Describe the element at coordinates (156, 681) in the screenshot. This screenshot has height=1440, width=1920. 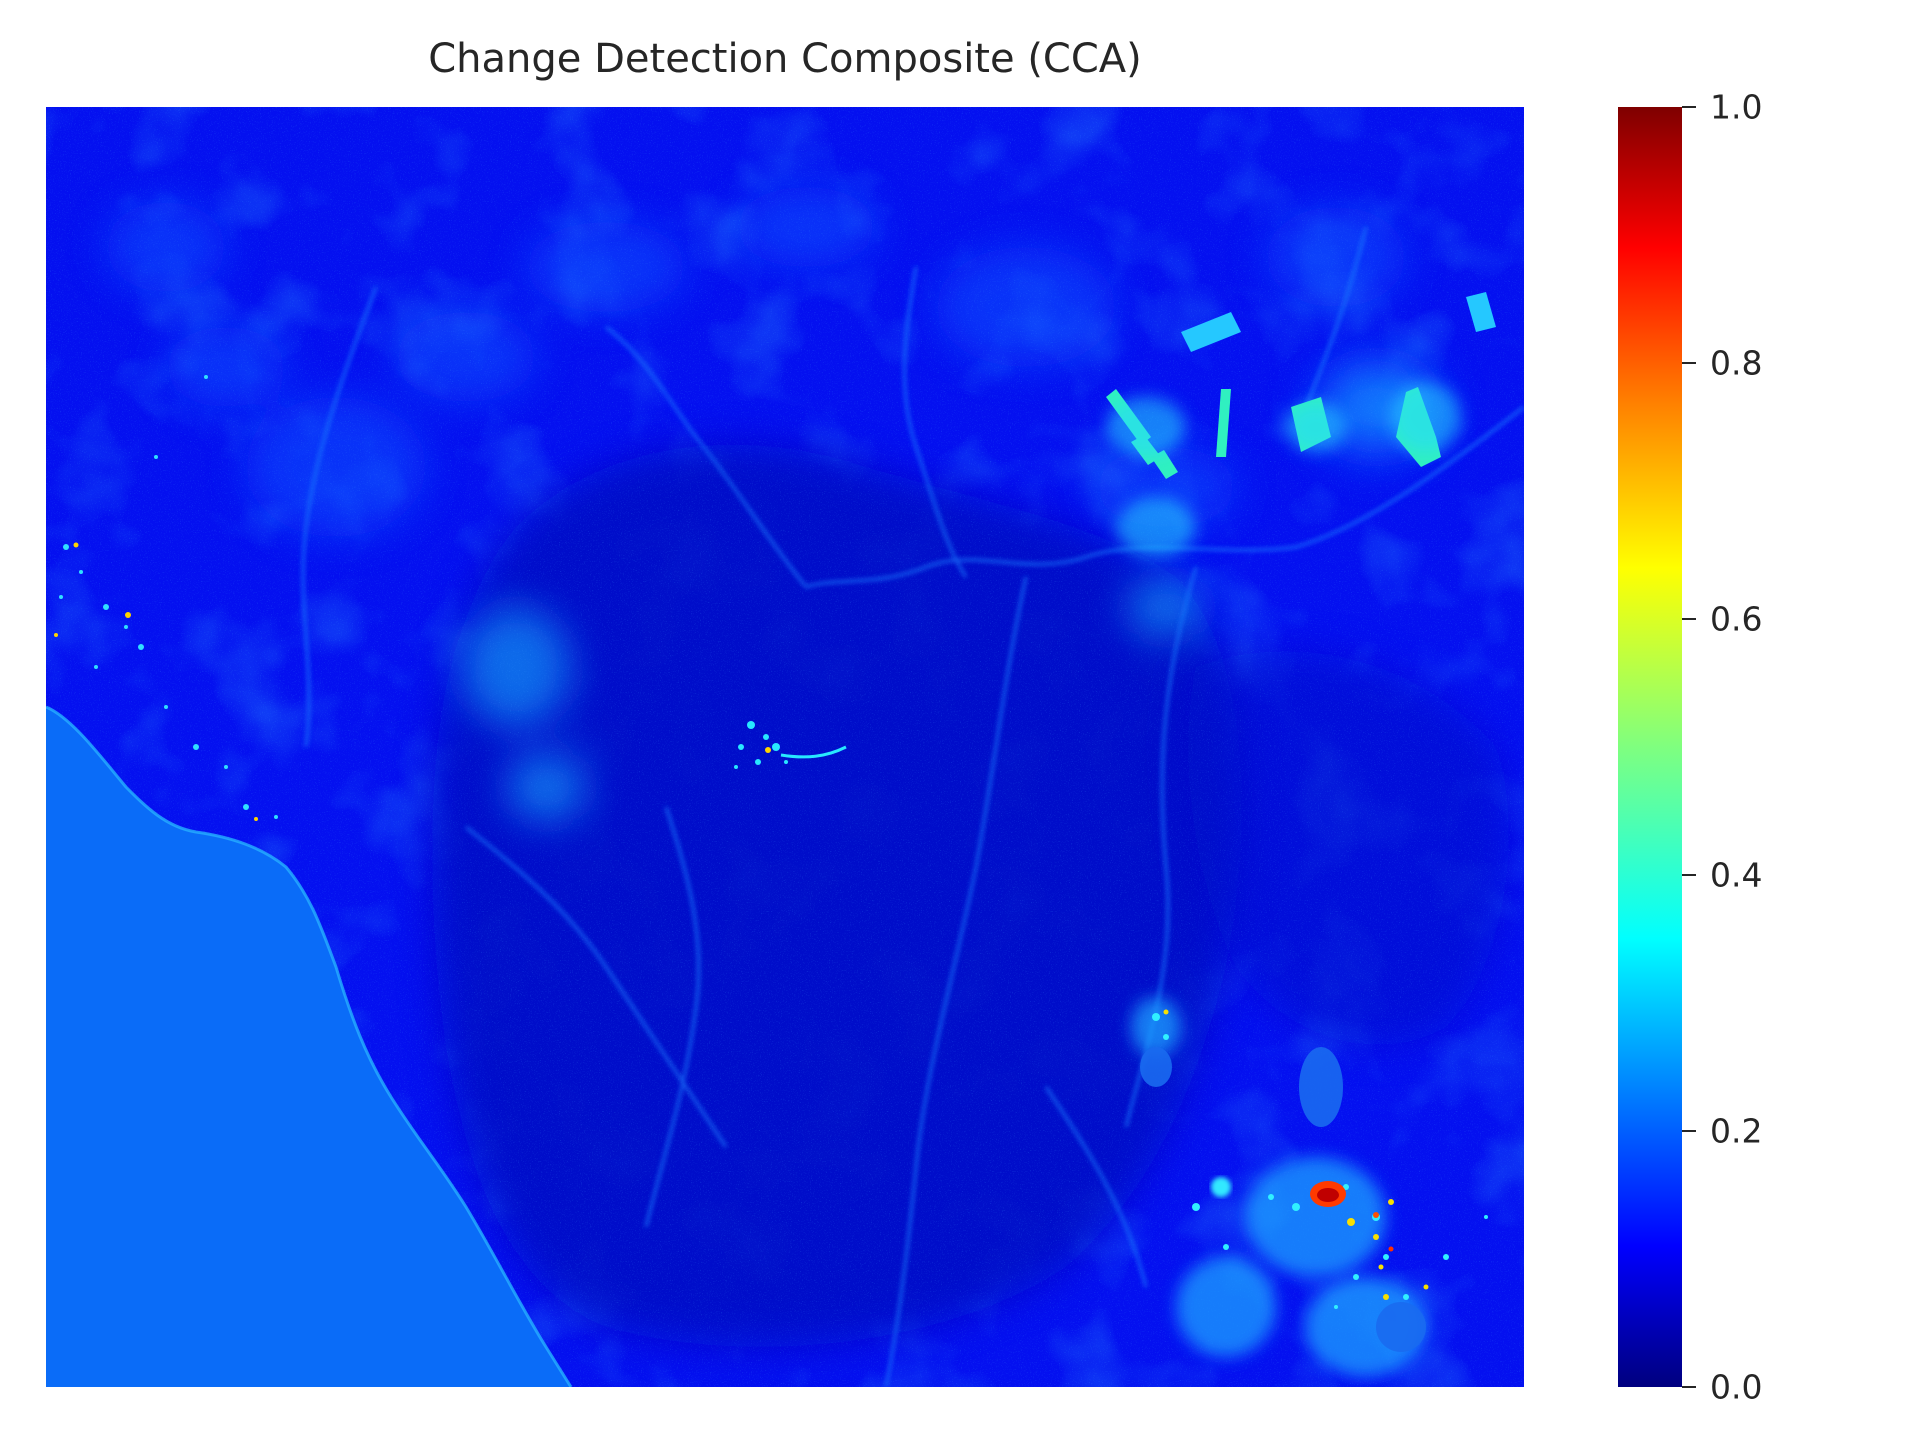
I see `coastal-yellow-speckles` at that location.